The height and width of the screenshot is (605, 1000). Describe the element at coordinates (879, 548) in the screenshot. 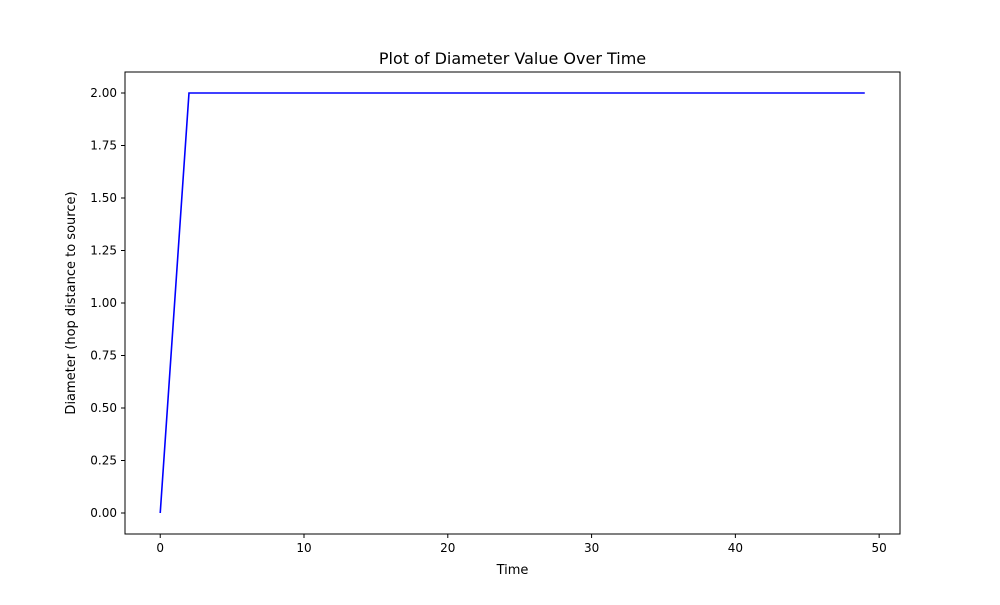

I see `x-tick-label: 50` at that location.